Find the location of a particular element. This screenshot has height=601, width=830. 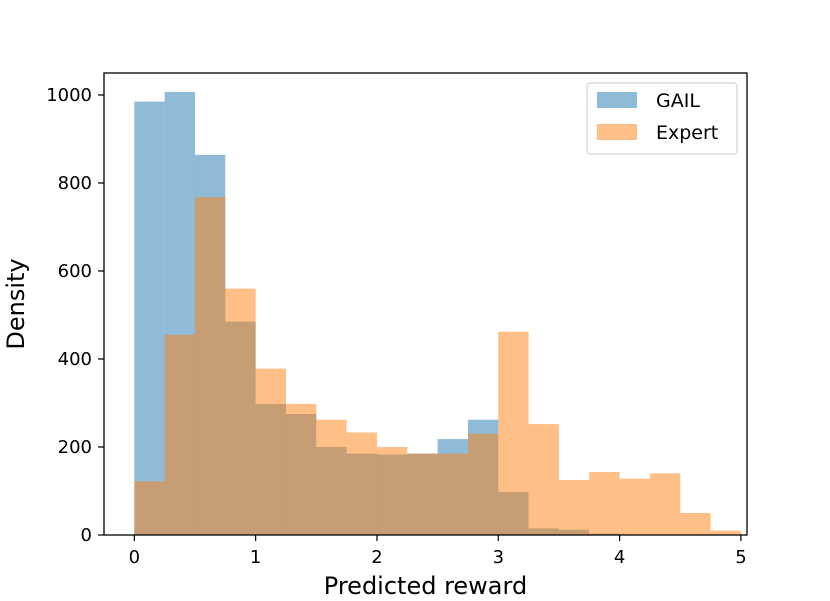

x-tick-label-1: 1 is located at coordinates (255, 557).